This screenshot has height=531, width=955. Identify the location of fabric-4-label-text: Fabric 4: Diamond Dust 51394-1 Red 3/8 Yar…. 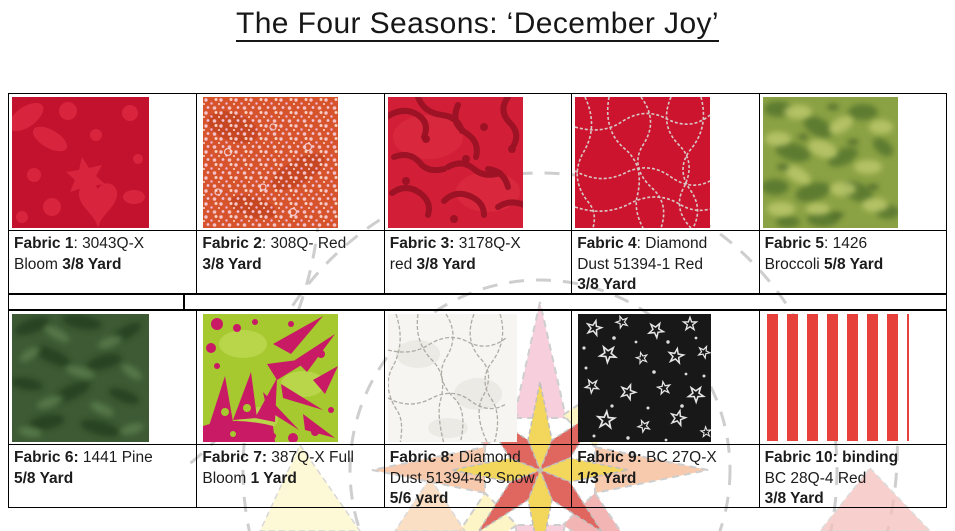
(642, 264).